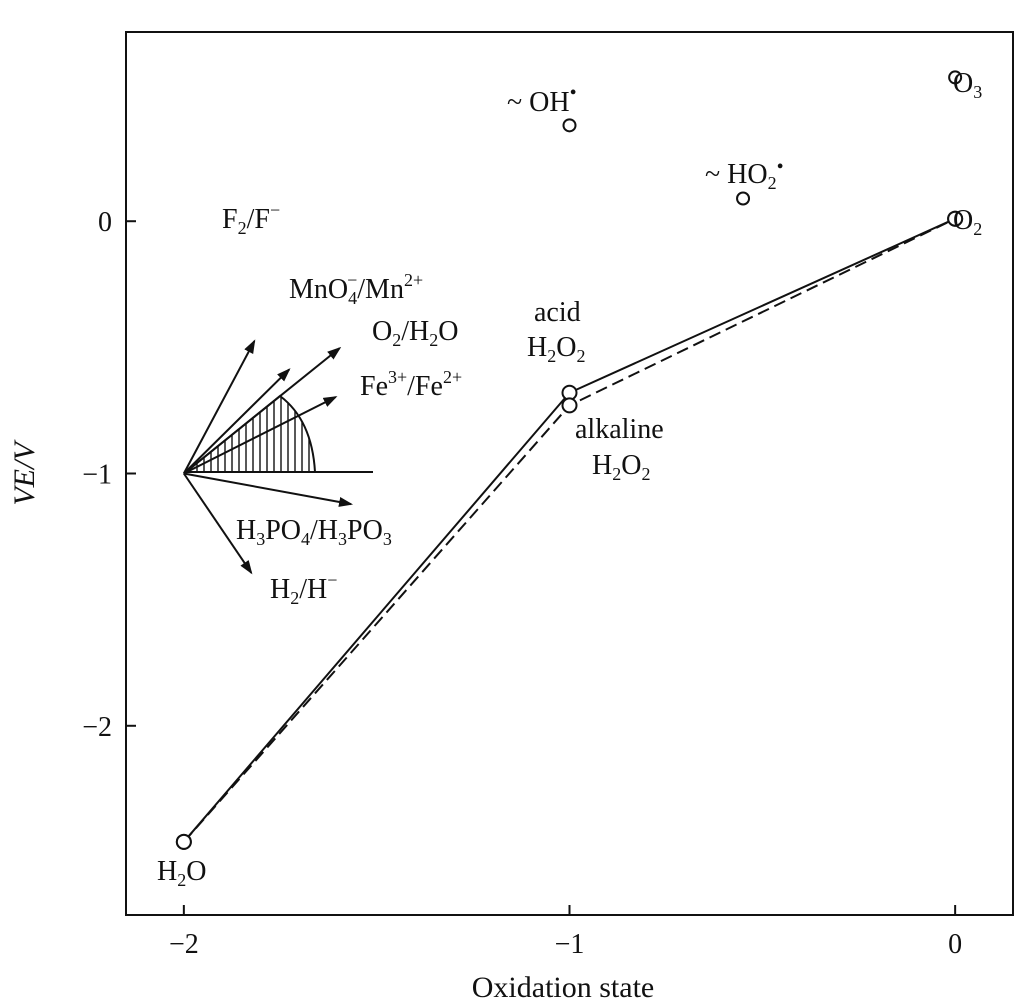  I want to click on label-fe: Fe3+/Fe2+, so click(411, 384).